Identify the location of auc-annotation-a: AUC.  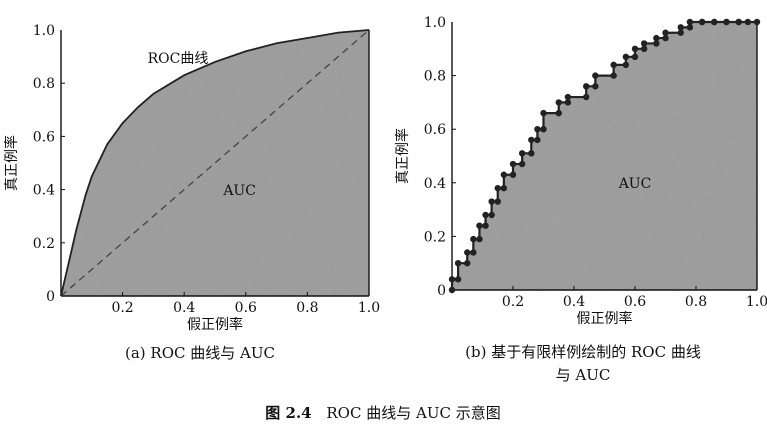
(239, 191).